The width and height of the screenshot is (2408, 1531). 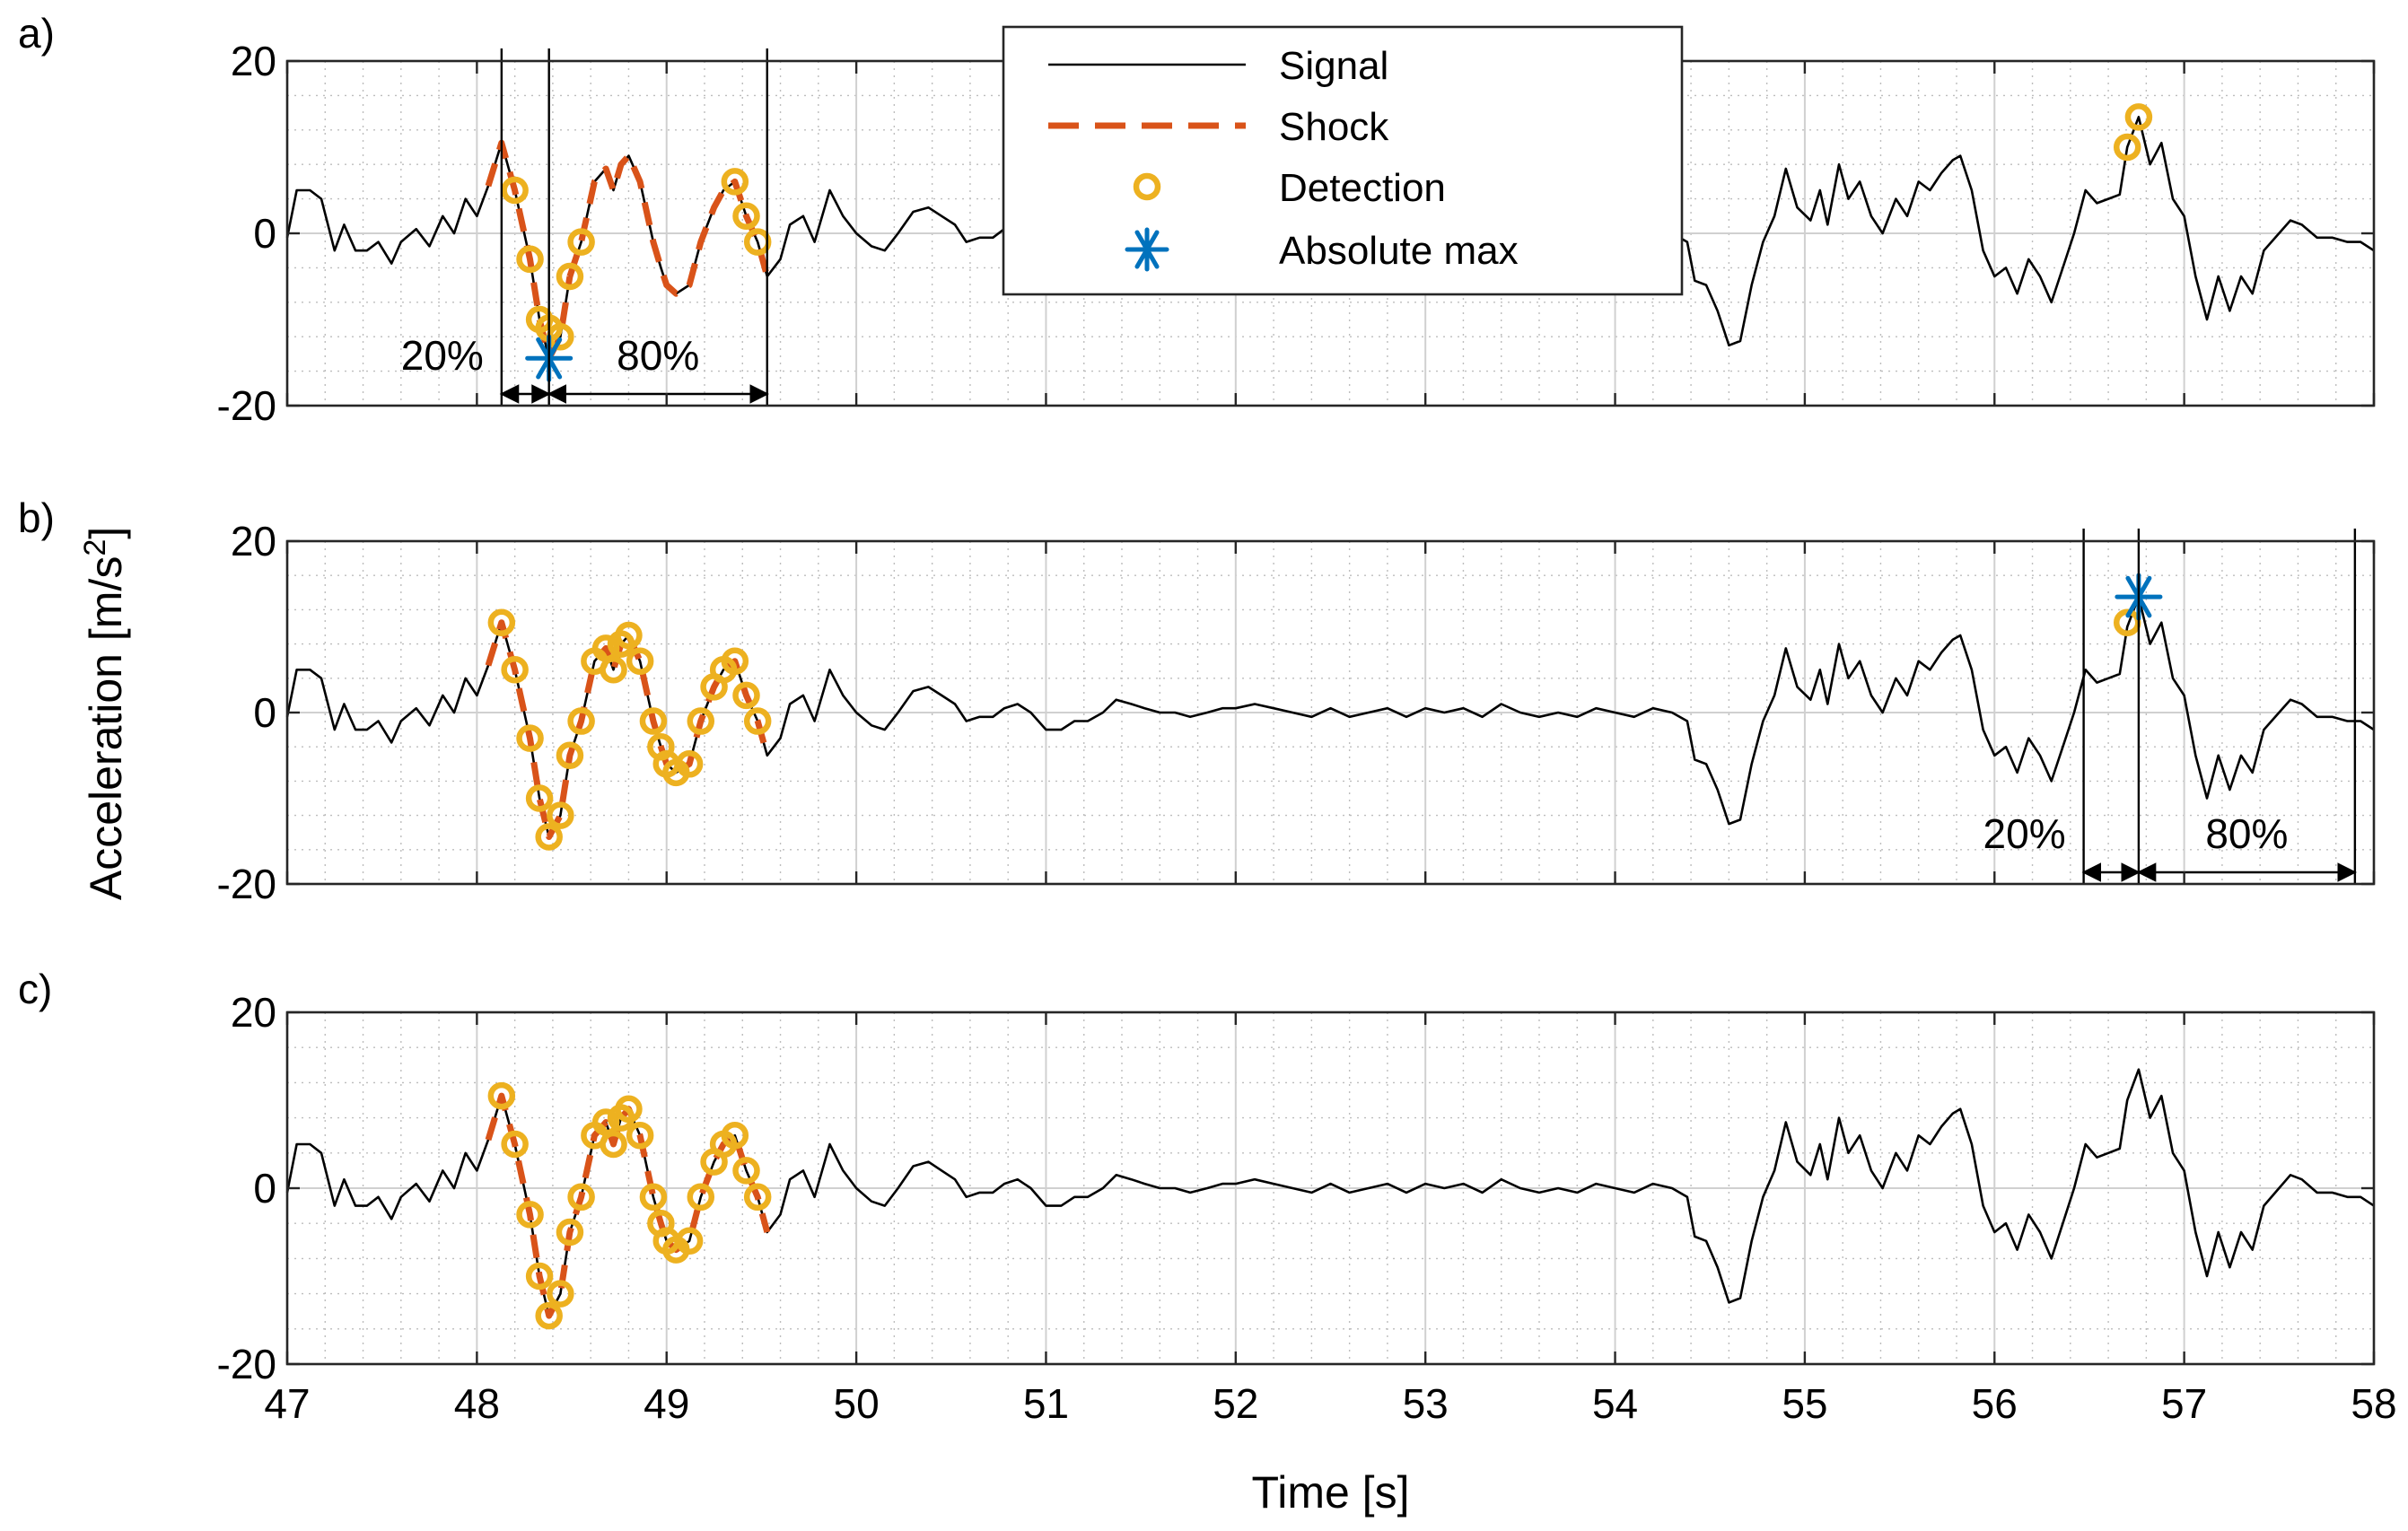 What do you see at coordinates (104, 713) in the screenshot?
I see `y-axis-label: Acceleration [m/s2]` at bounding box center [104, 713].